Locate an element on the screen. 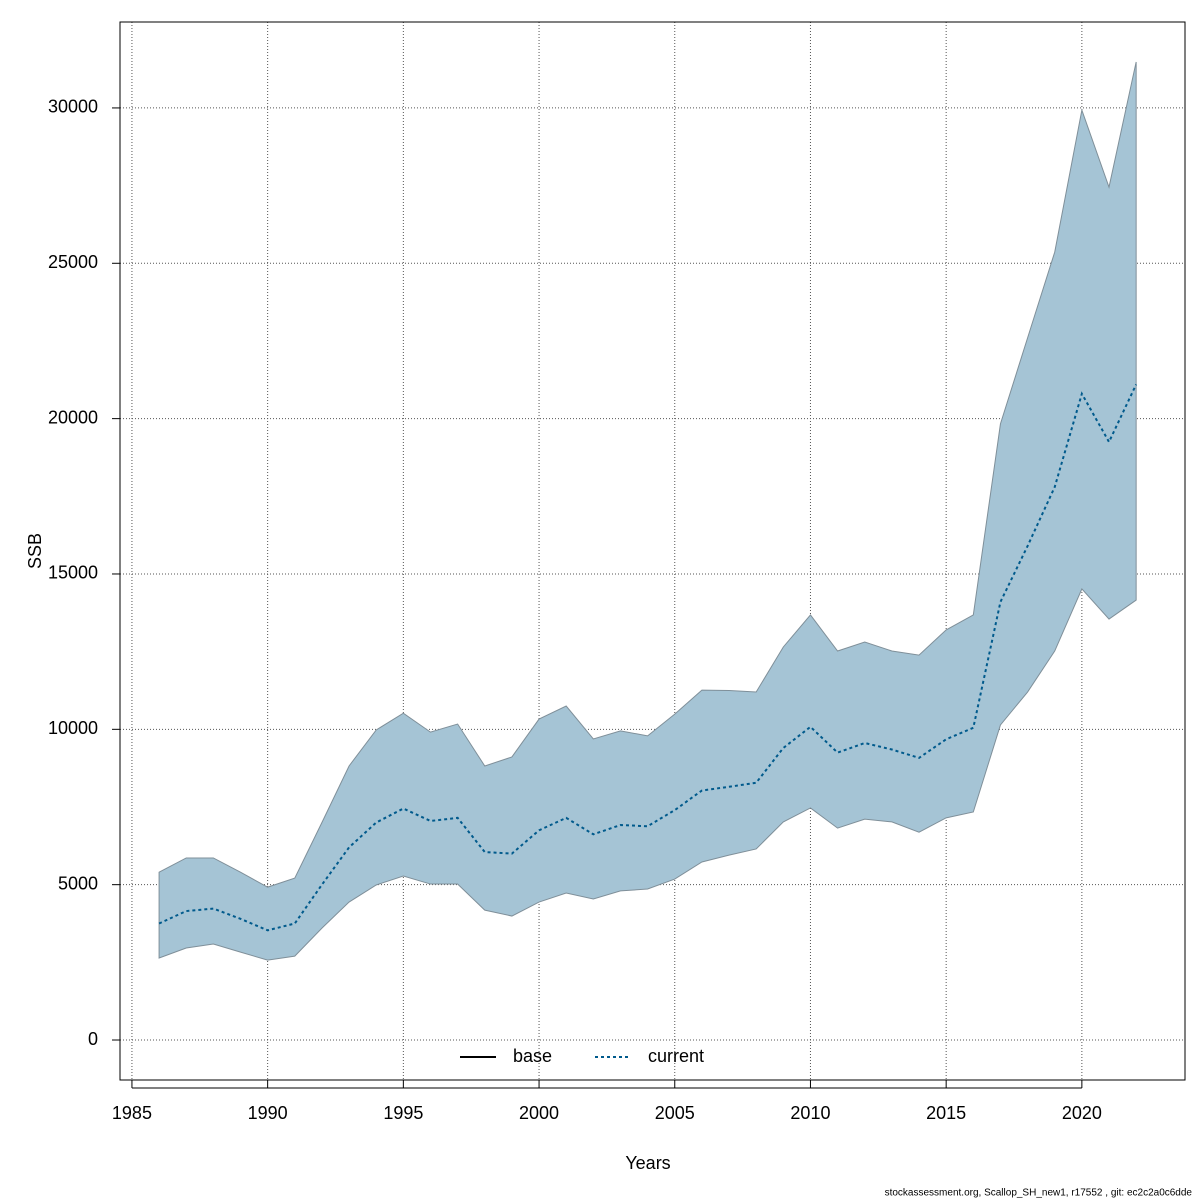 This screenshot has width=1200, height=1200. x-tick-label: 1985 is located at coordinates (132, 1113).